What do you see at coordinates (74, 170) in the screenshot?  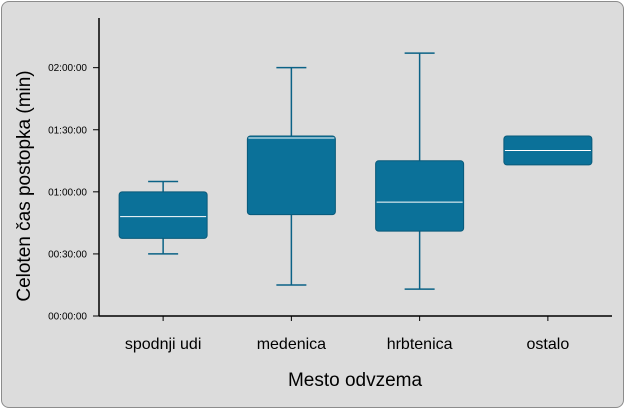 I see `y-axis: 00:00:00 00:30:00 01:00:00 01:30:00 02:00:00` at bounding box center [74, 170].